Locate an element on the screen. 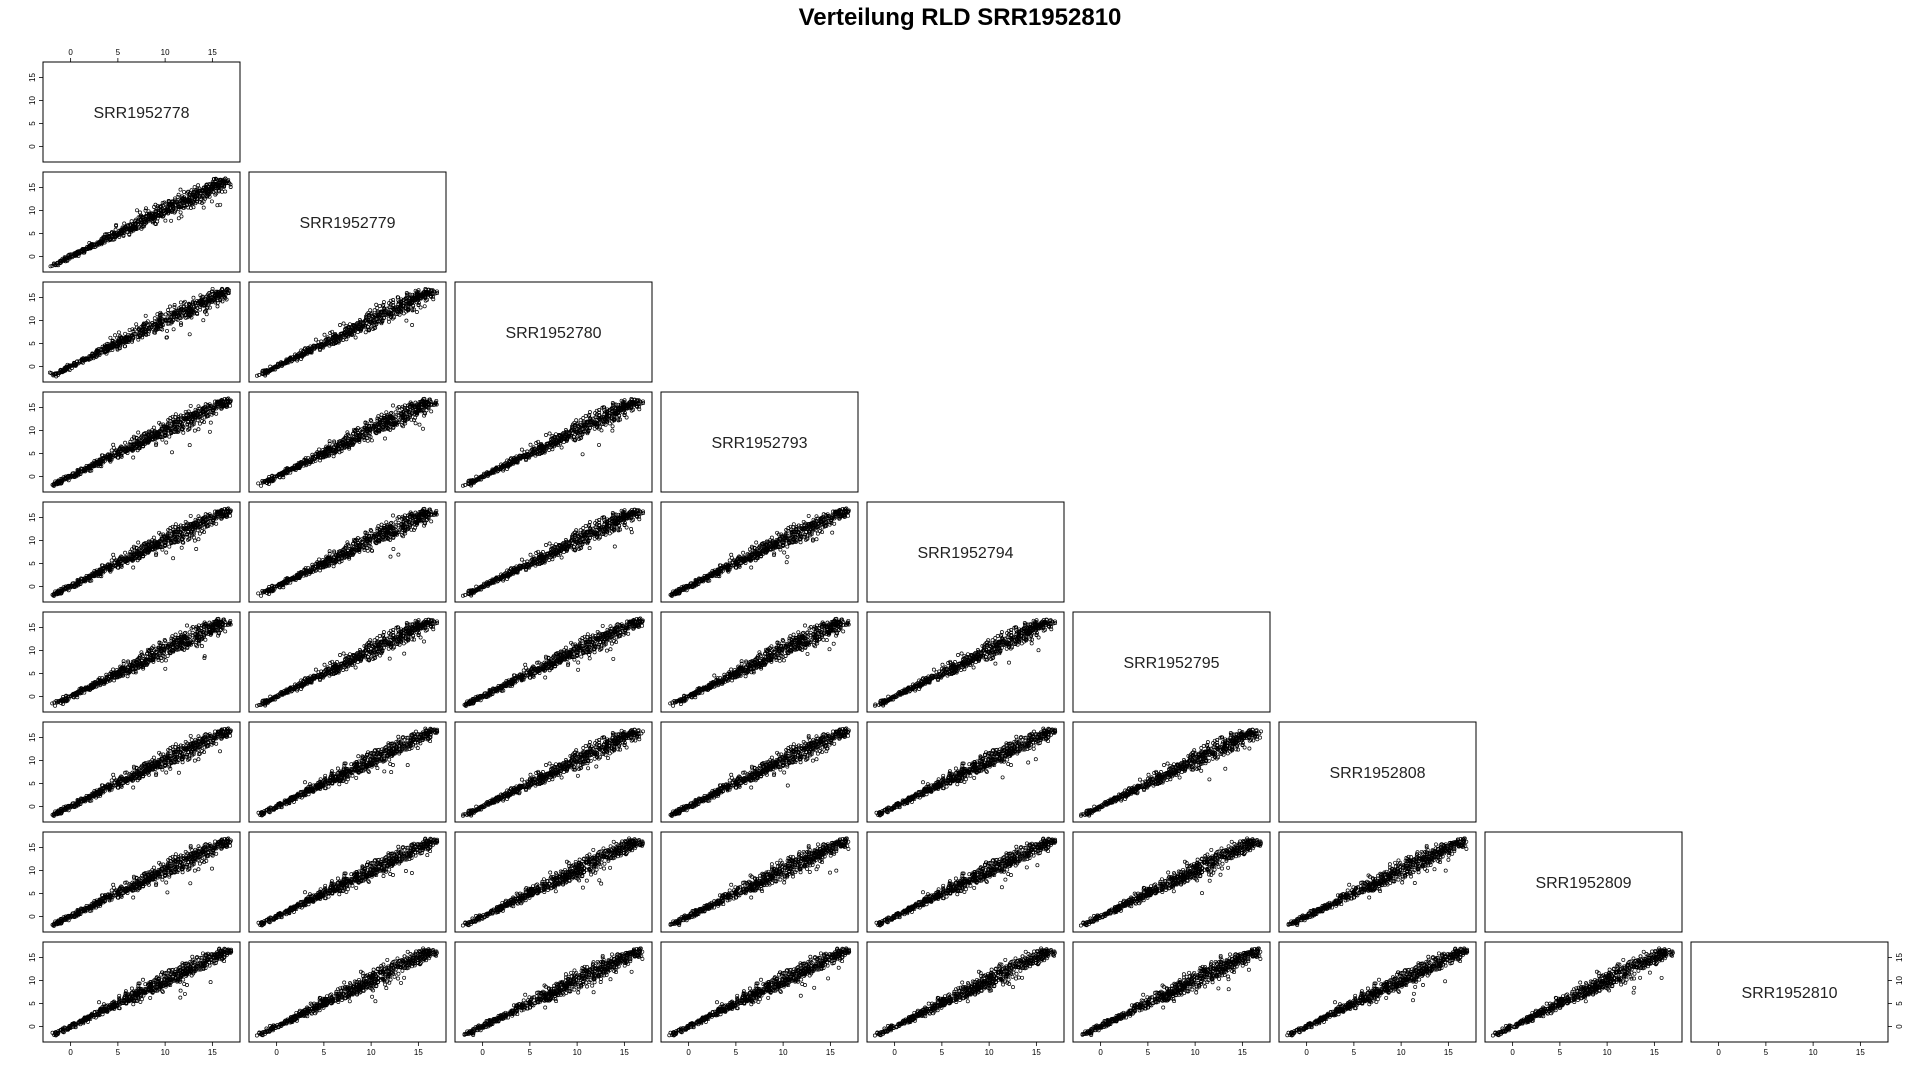 This screenshot has width=1920, height=1080. diagonal-panel: SRR1952793 is located at coordinates (759, 442).